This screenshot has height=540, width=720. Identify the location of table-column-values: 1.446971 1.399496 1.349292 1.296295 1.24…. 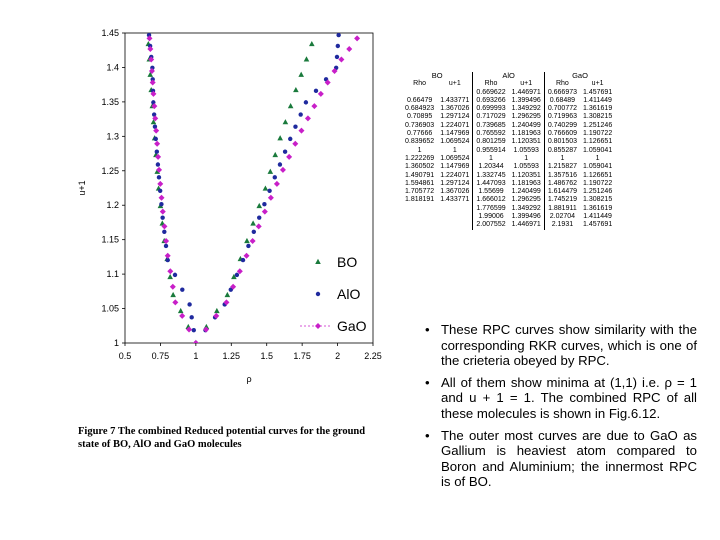
(526, 158).